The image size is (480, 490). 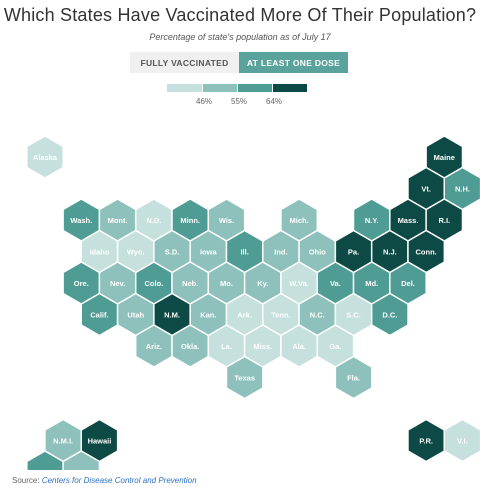 I want to click on hex-label: Minn., so click(x=190, y=220).